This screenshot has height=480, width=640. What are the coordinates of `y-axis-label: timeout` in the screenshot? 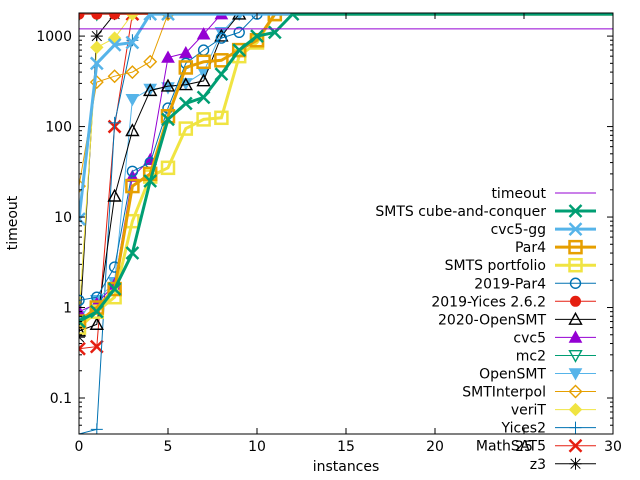 It's located at (13, 222).